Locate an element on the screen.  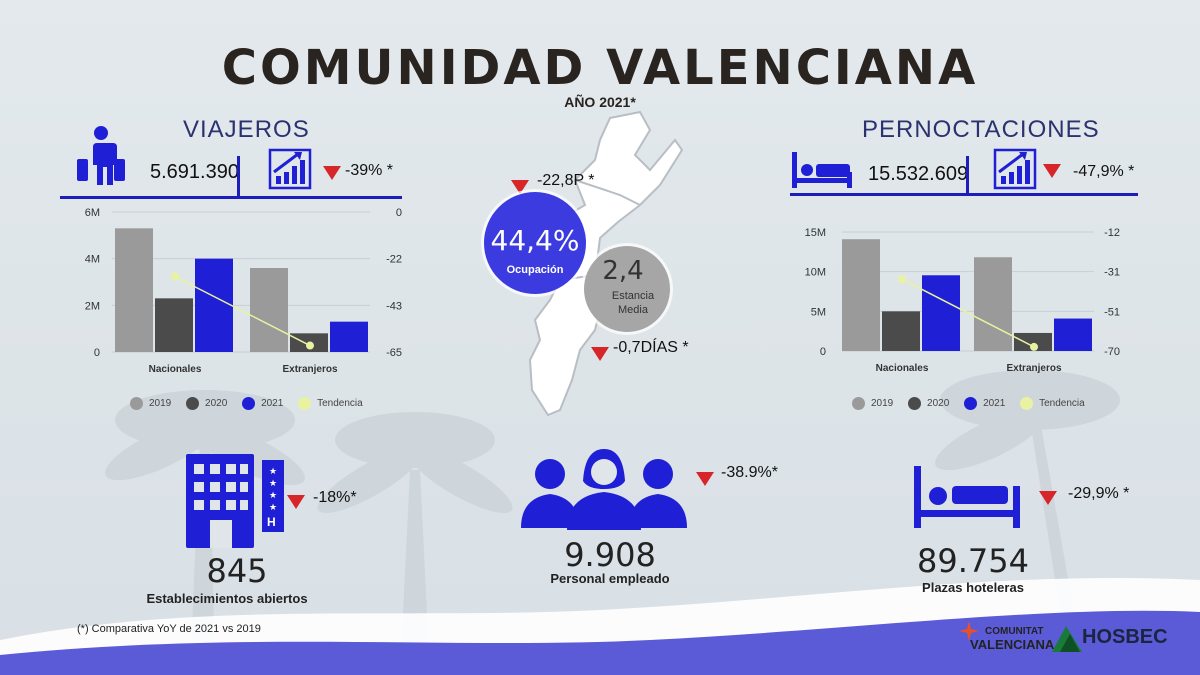
occupancy-down-arrow-icon is located at coordinates (520, 187).